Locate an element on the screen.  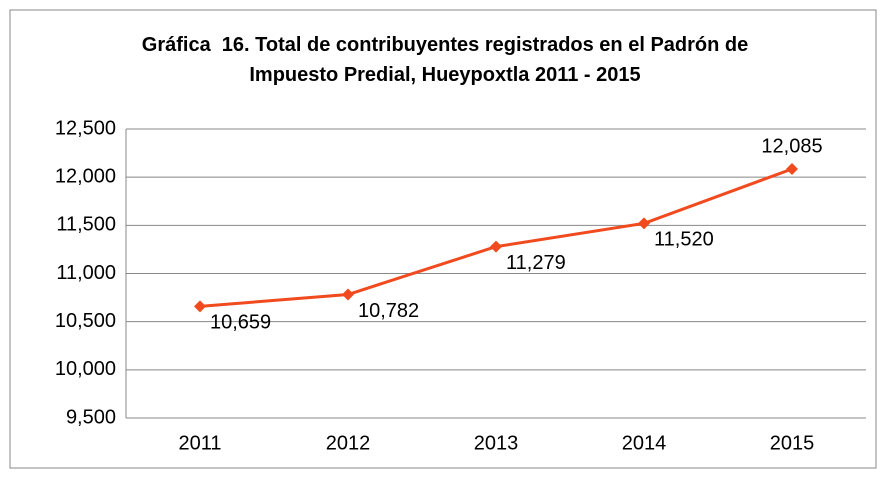
data-label: 10,782 is located at coordinates (388, 311).